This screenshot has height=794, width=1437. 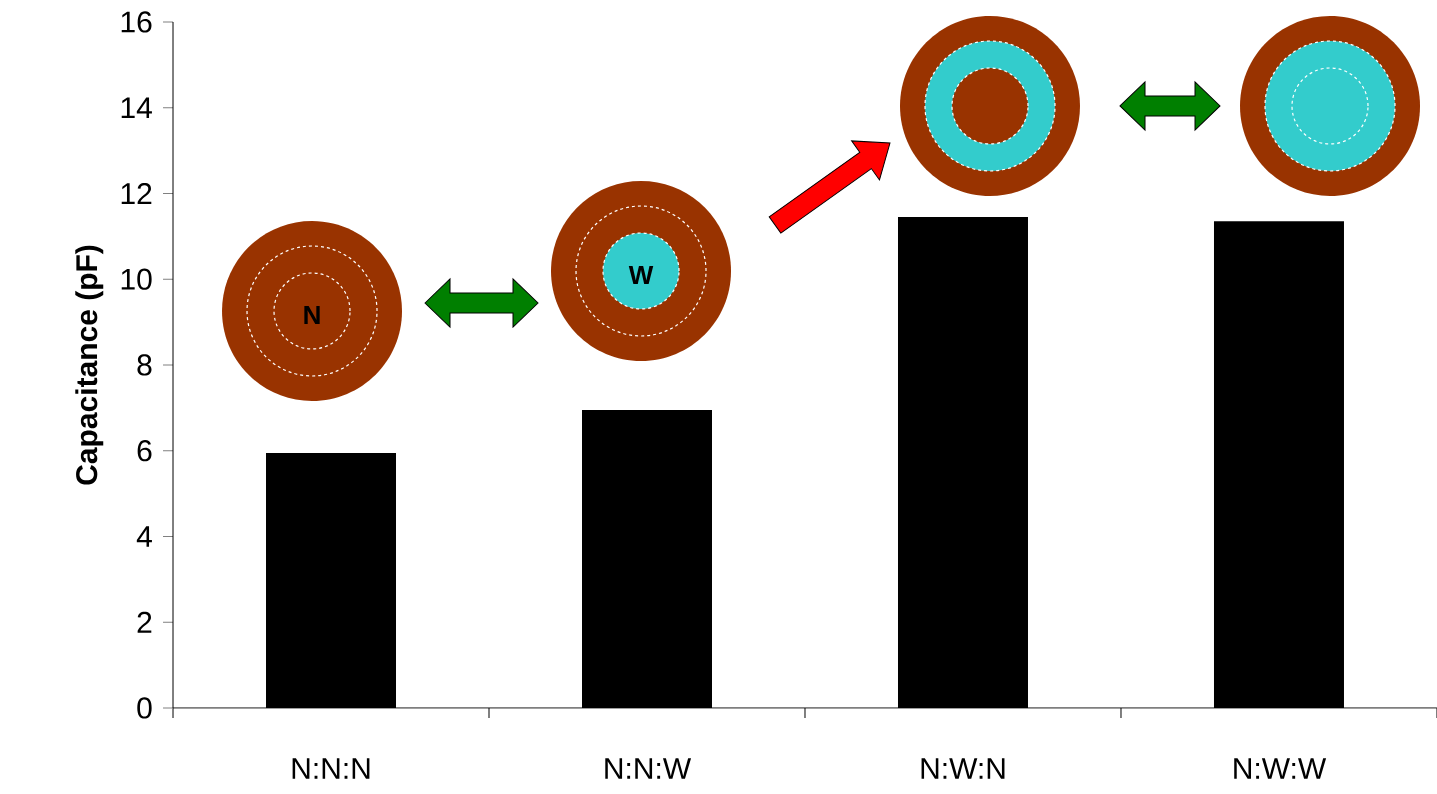 What do you see at coordinates (144, 708) in the screenshot?
I see `y-tick-label: 0` at bounding box center [144, 708].